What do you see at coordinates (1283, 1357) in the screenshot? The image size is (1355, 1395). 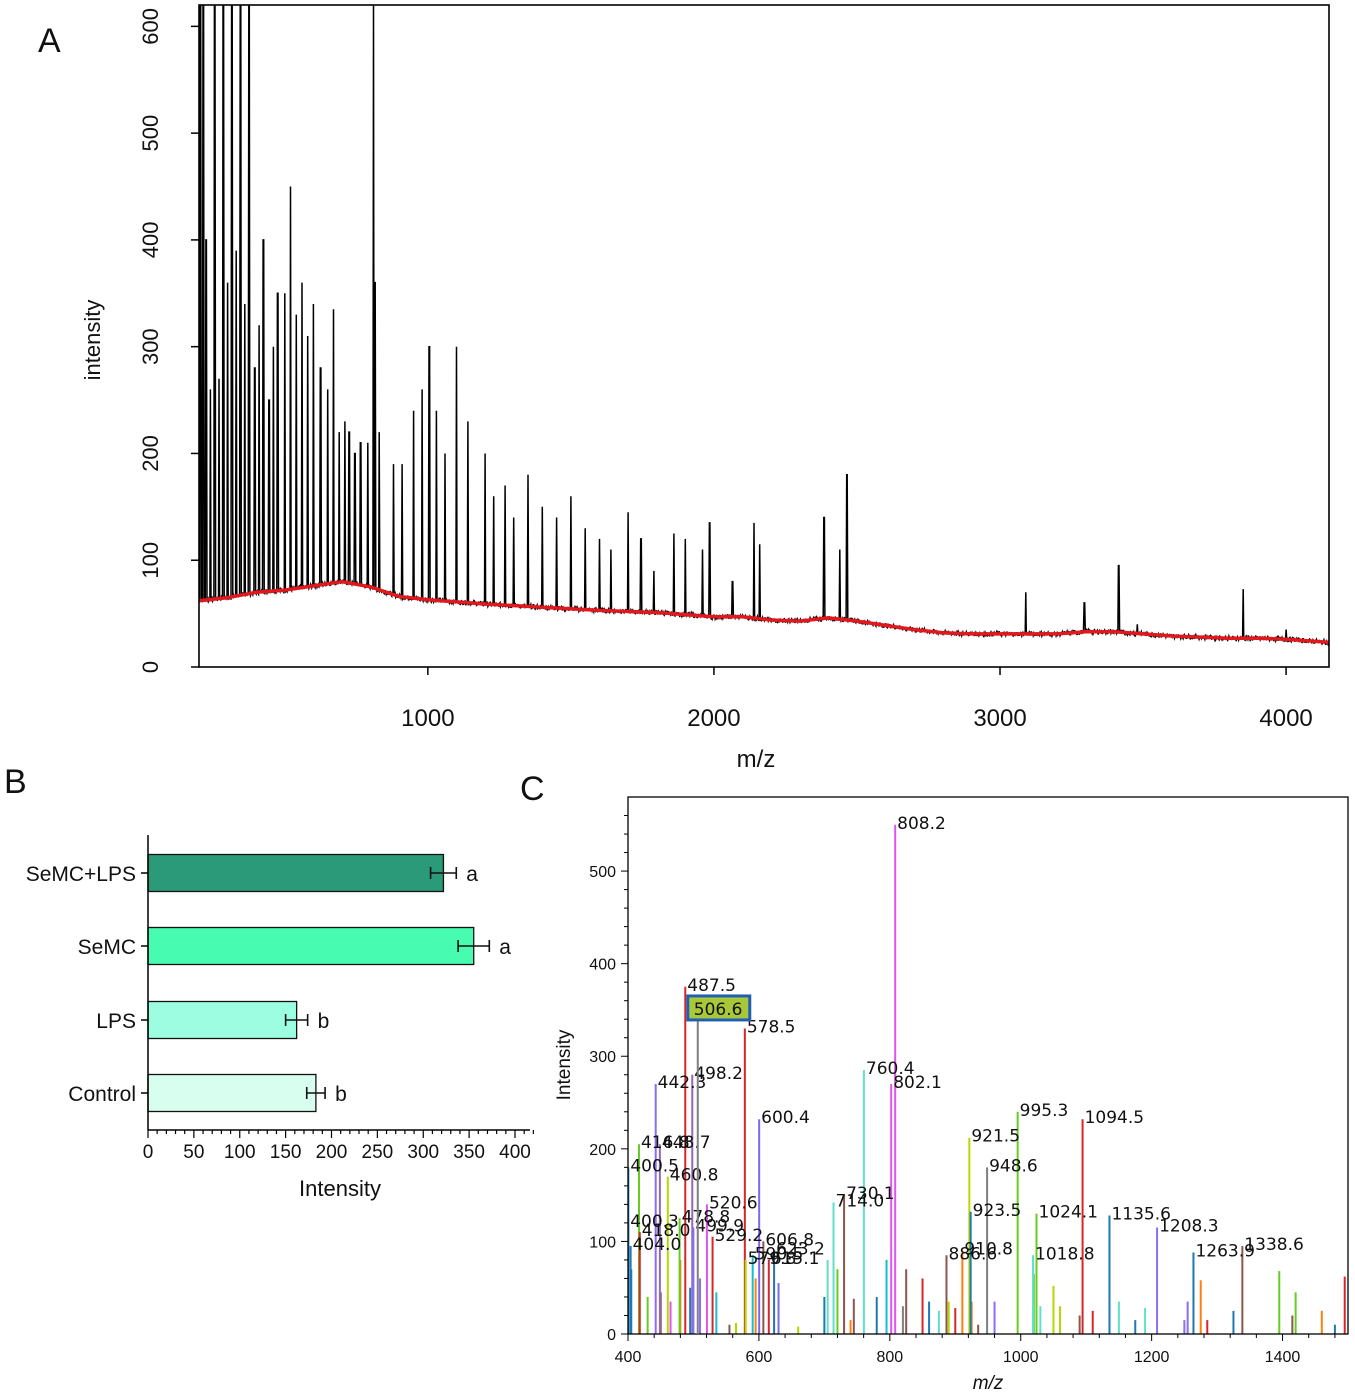 I see `panel-c-x-tick-label: 1400` at bounding box center [1283, 1357].